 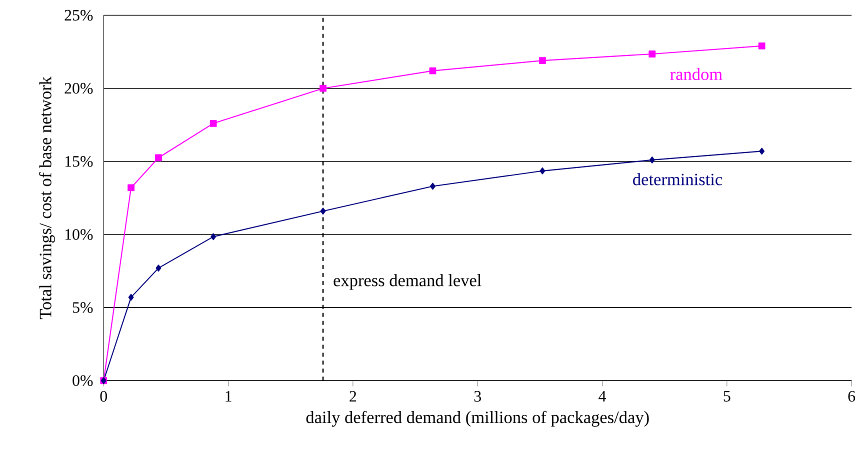 I want to click on y-tick-label: 10%, so click(x=79, y=234).